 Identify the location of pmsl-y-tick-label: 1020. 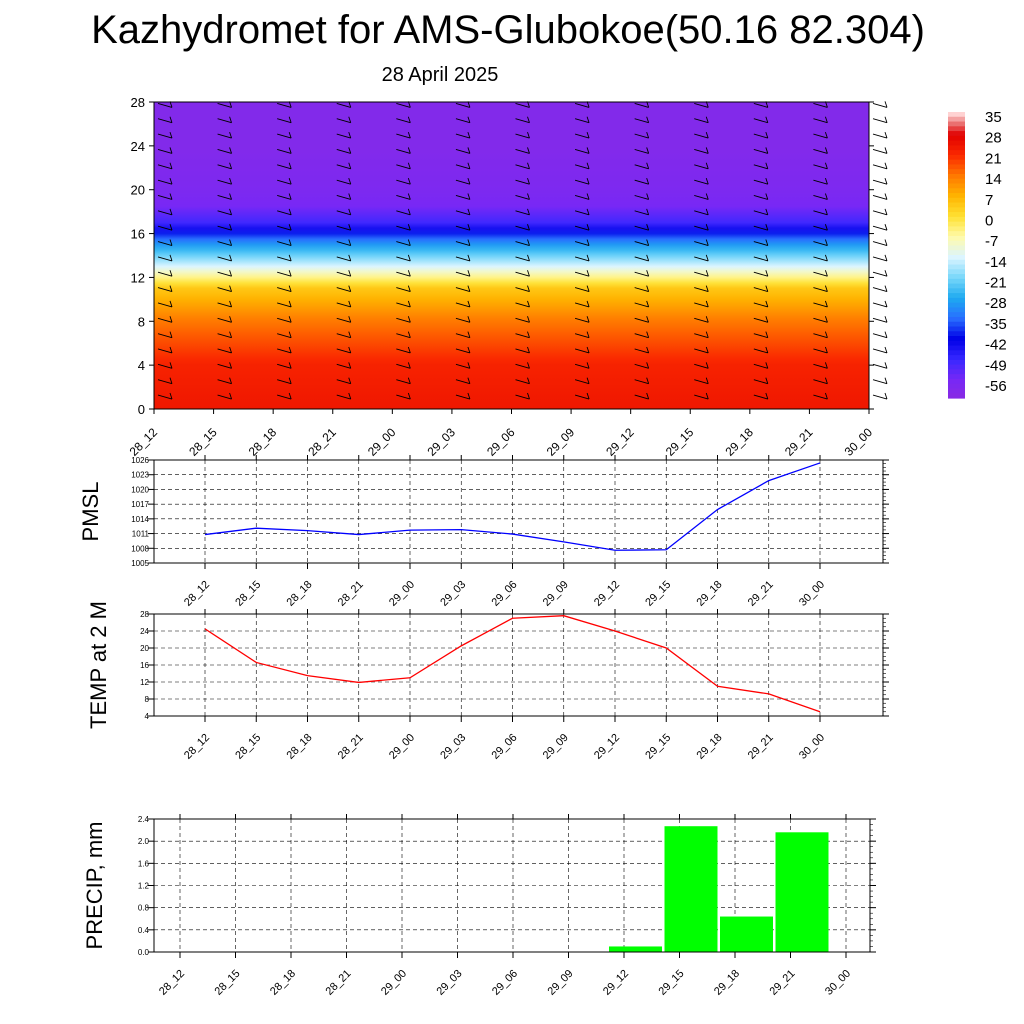
(140, 489).